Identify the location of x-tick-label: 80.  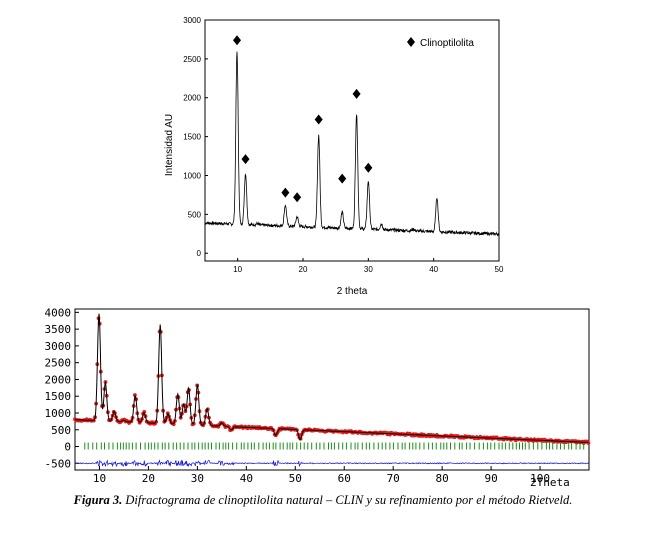
(442, 478).